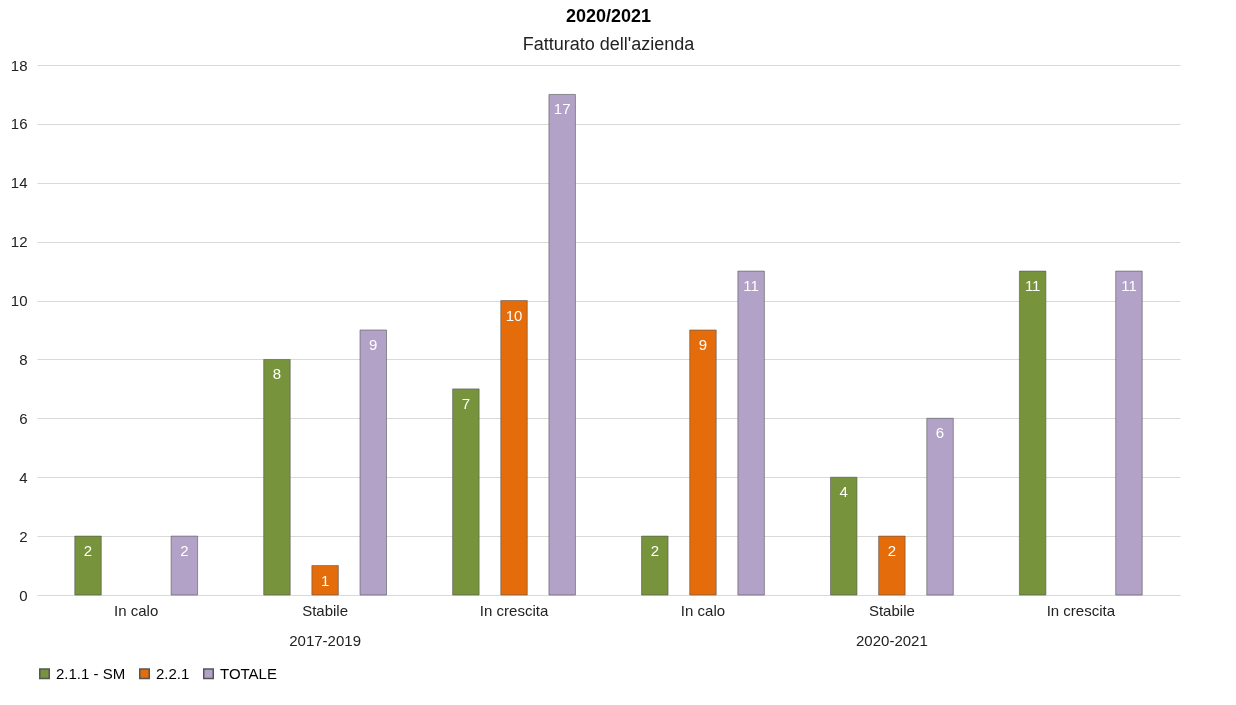  I want to click on y-tick-label: 14, so click(19, 183).